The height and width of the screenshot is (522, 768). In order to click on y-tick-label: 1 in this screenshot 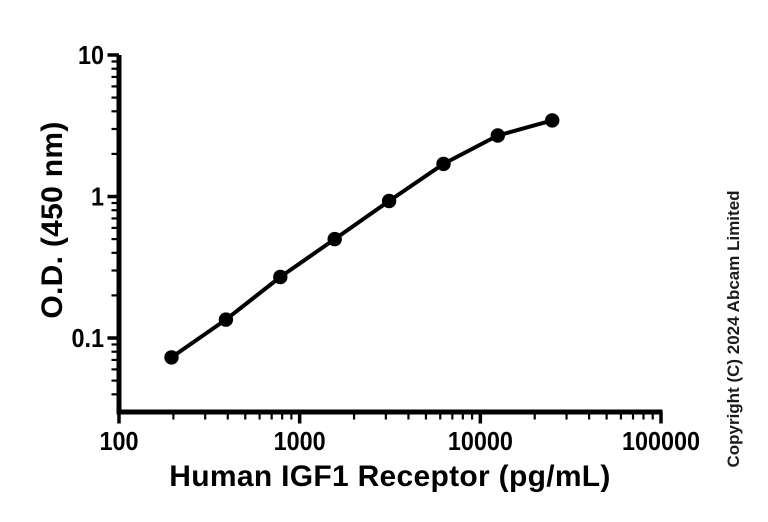, I will do `click(97, 197)`.